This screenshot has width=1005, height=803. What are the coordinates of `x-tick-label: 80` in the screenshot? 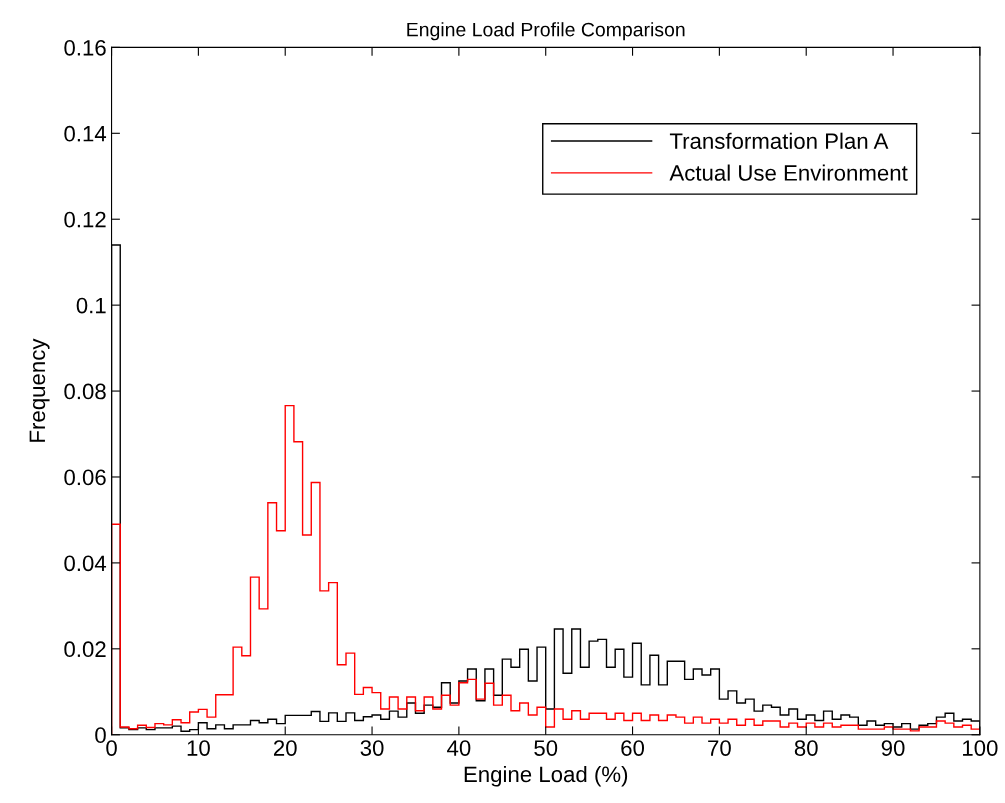 It's located at (806, 748).